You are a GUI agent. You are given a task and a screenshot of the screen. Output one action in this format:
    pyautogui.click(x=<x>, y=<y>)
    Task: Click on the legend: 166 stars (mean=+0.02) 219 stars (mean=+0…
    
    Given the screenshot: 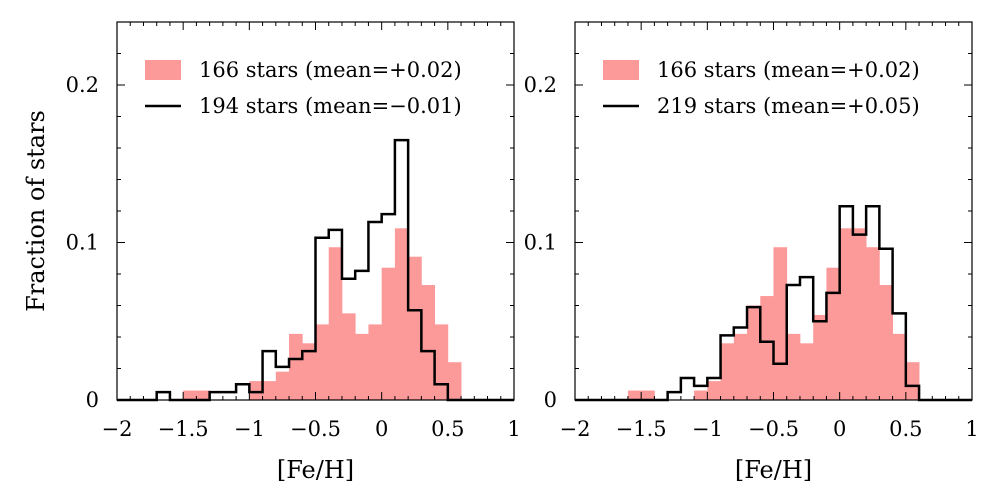 What is the action you would take?
    pyautogui.click(x=761, y=88)
    